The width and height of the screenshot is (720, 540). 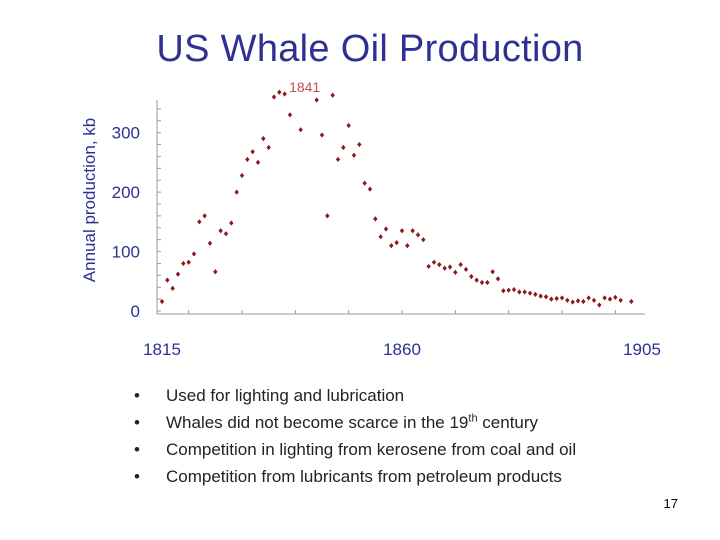 What do you see at coordinates (642, 349) in the screenshot?
I see `x-tick-label: 1905` at bounding box center [642, 349].